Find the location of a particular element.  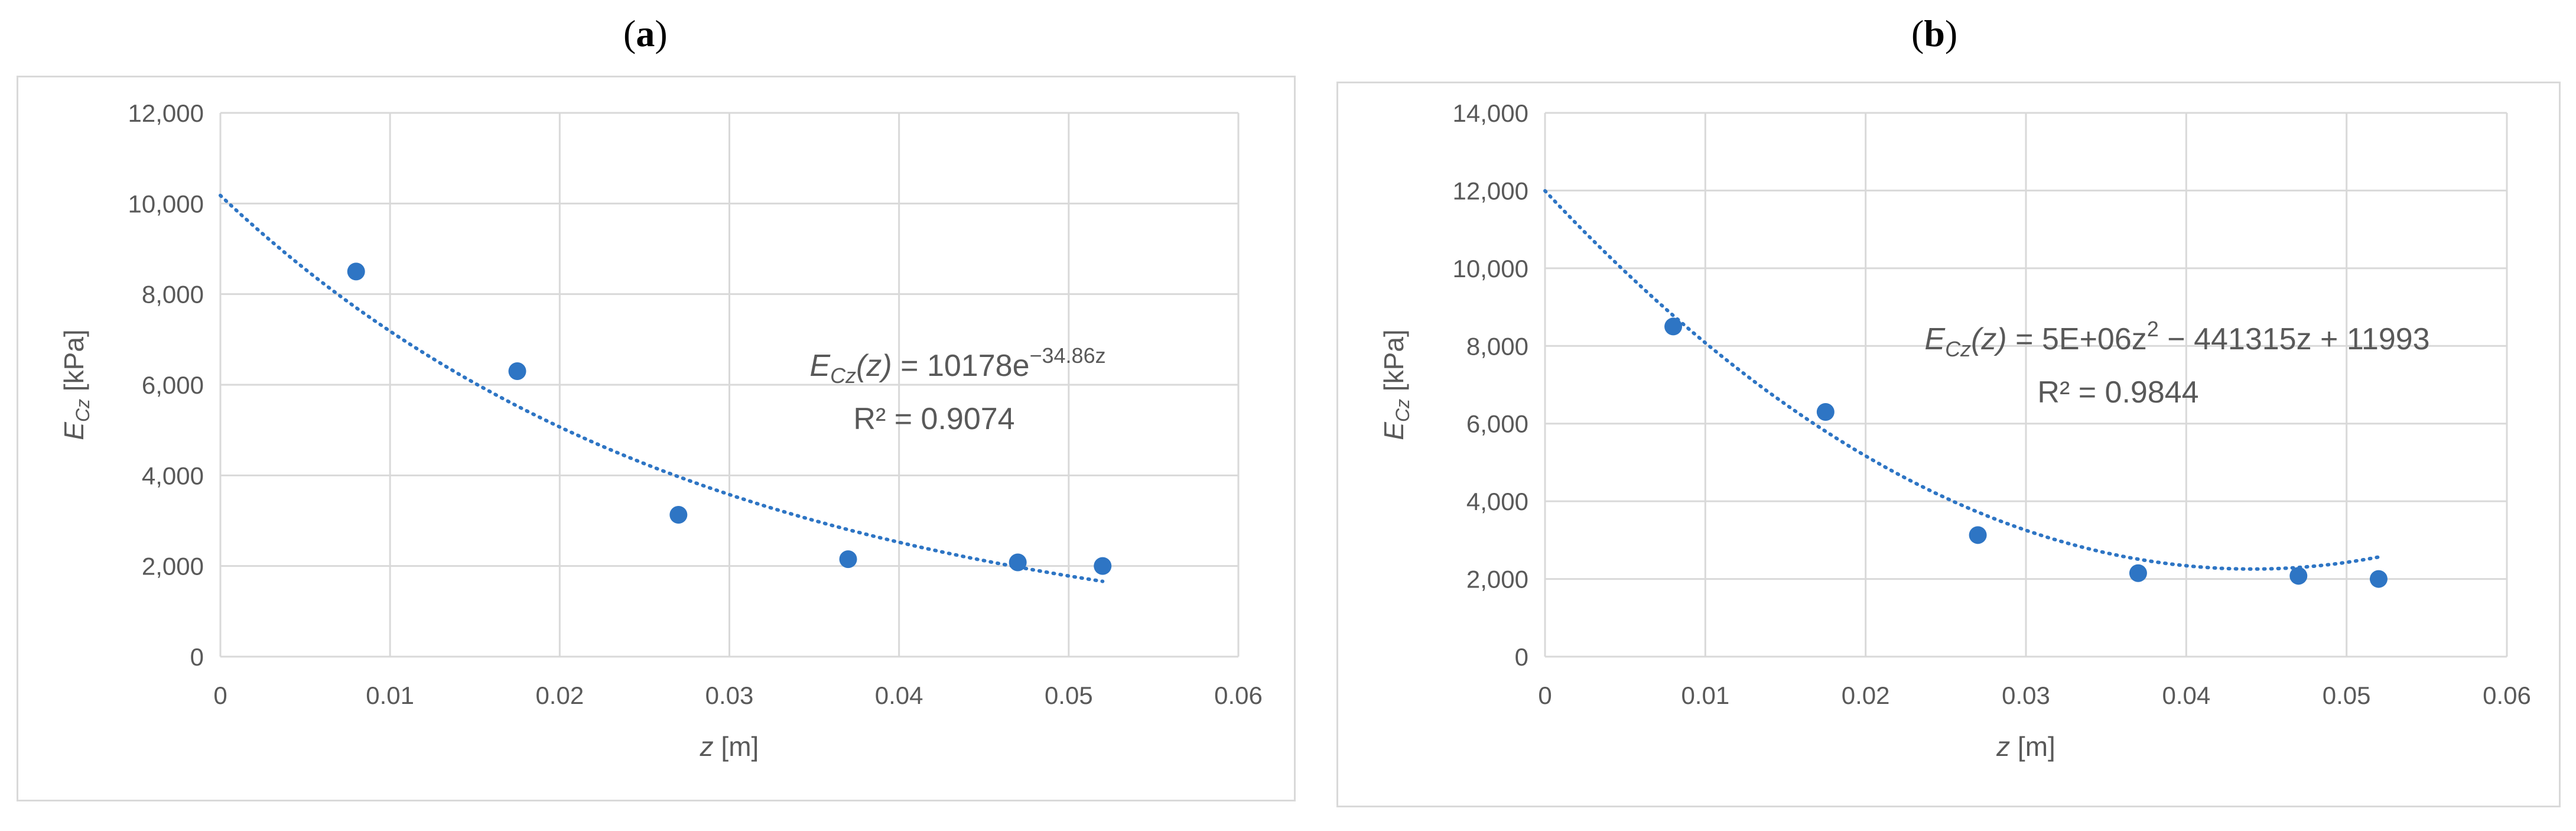

r-squared-label: R² = 0.9844 is located at coordinates (2117, 393).